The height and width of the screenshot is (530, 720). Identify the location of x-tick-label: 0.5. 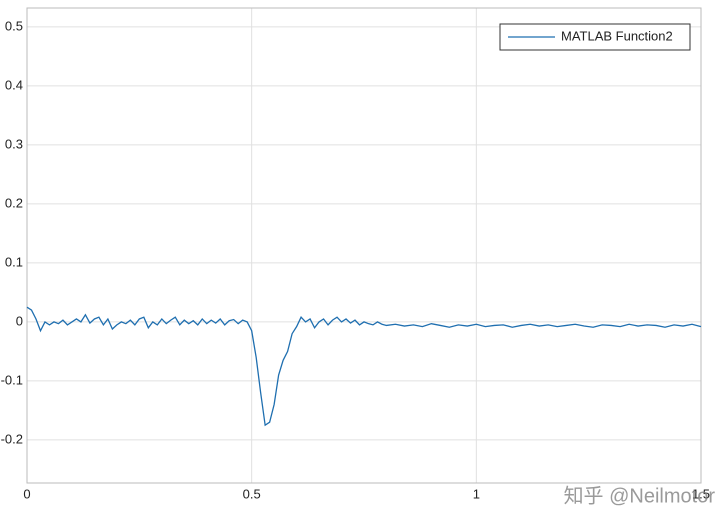
(252, 493).